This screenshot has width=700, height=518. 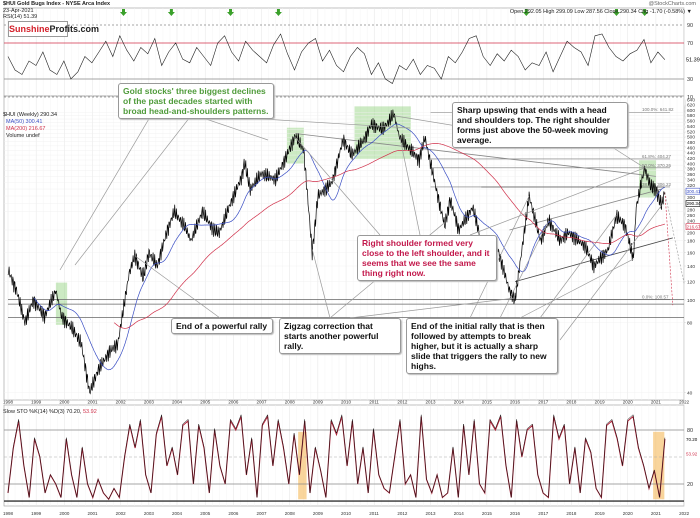 What do you see at coordinates (691, 241) in the screenshot?
I see `price-axis-label: 180` at bounding box center [691, 241].